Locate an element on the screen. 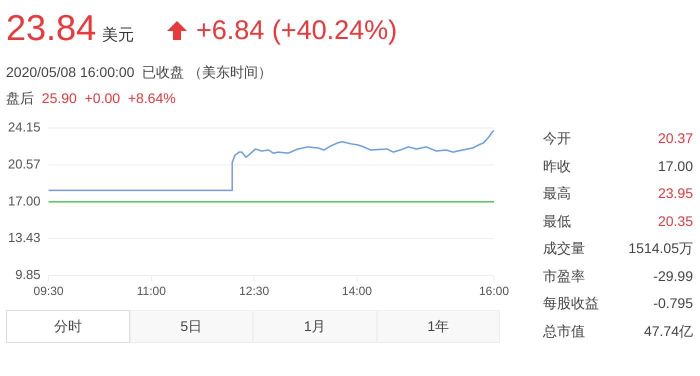 This screenshot has height=376, width=700. y-tick-label: 13.43 is located at coordinates (24, 238).